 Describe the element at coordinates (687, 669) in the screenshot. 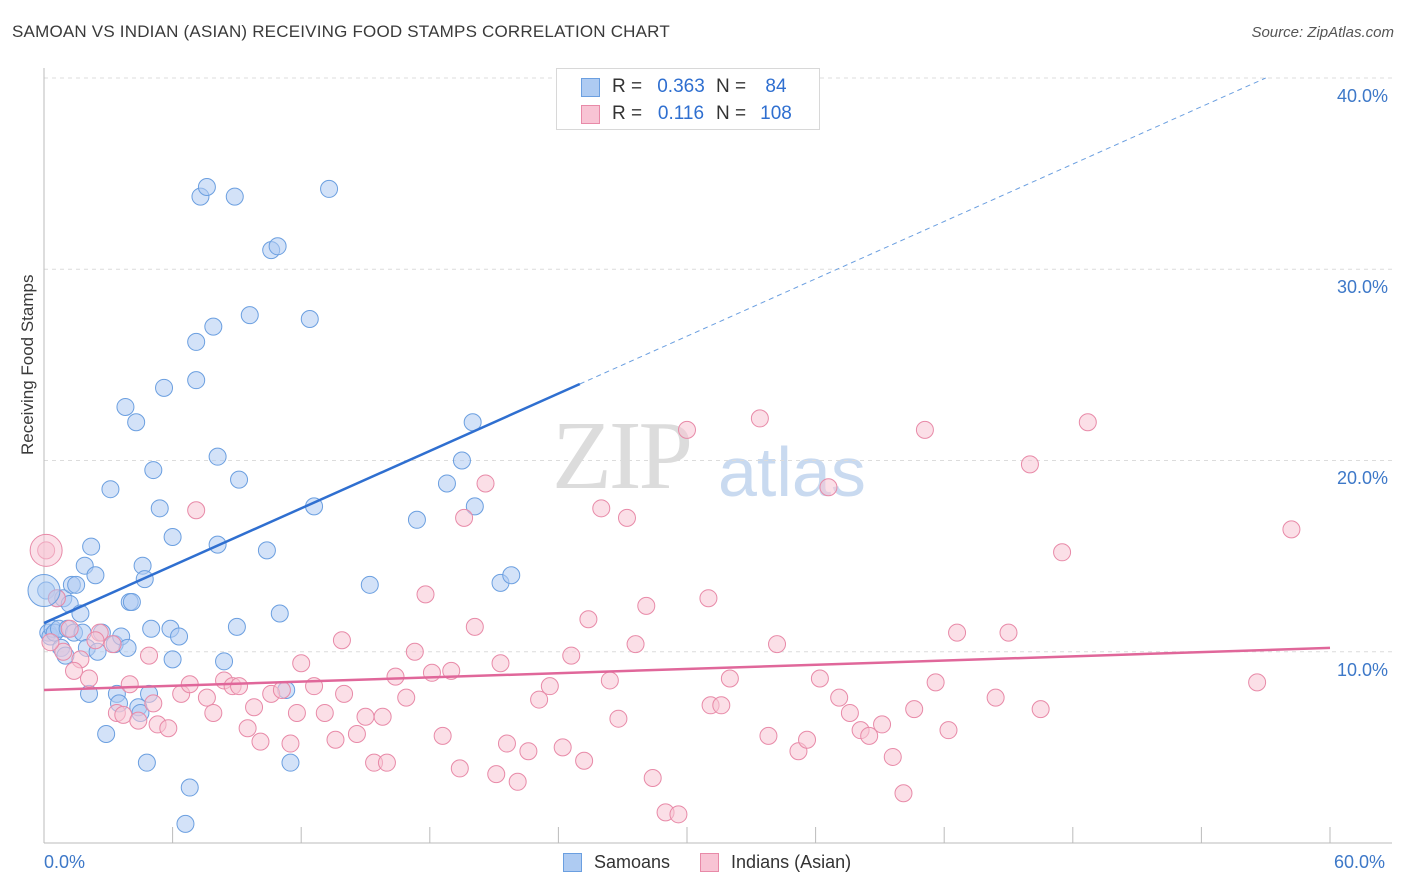

I see `indian-trend-line` at that location.